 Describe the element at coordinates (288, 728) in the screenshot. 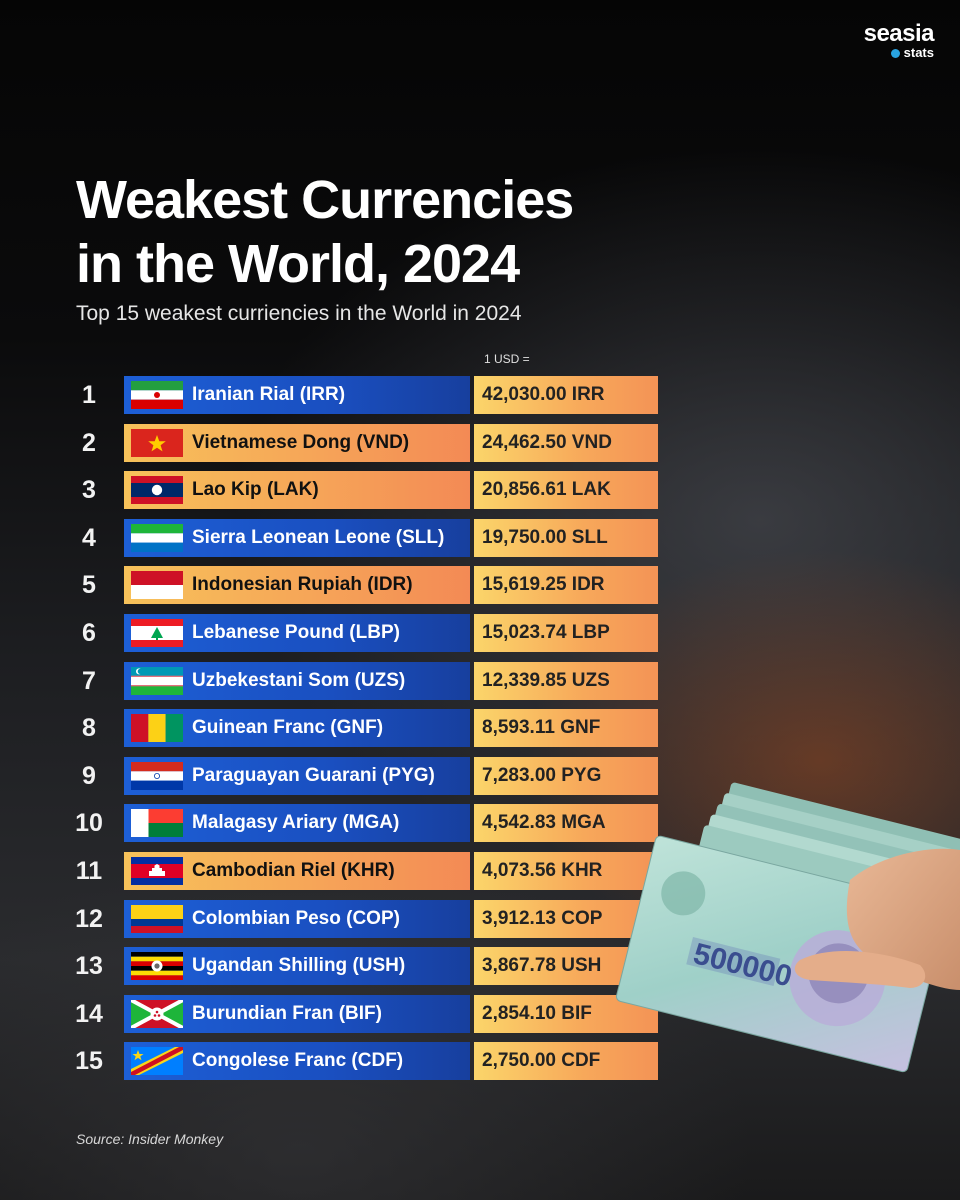

I see `currency-name: Guinean Franc (GNF)` at that location.